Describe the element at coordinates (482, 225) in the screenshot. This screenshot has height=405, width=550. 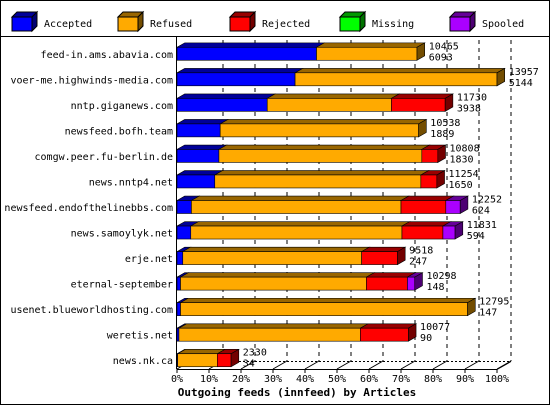
I see `data-label-total: 11831` at that location.